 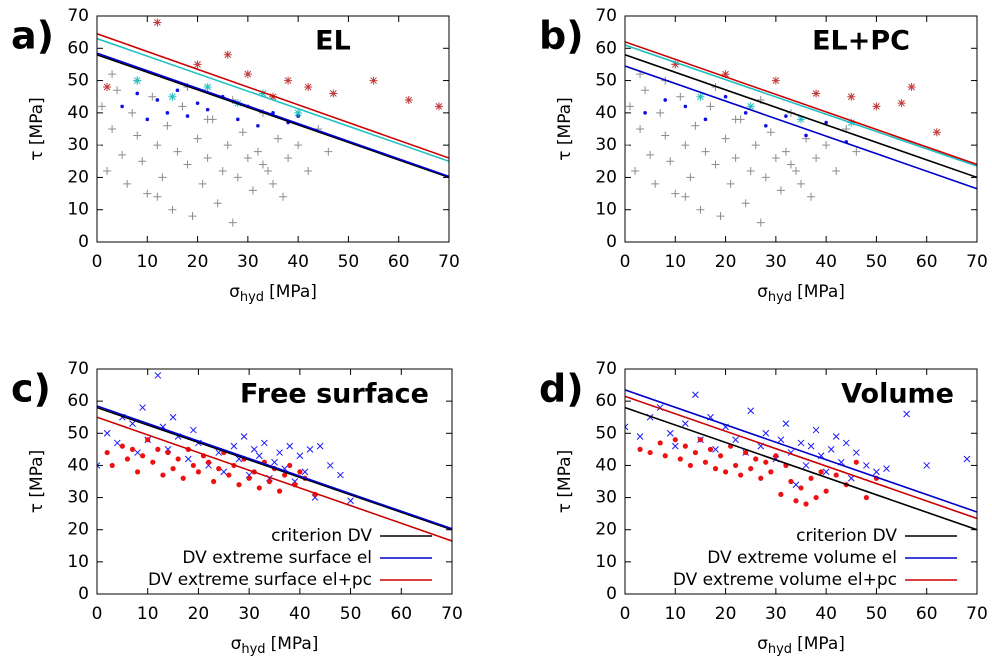 I want to click on y-tick-label: 10, so click(x=606, y=562).